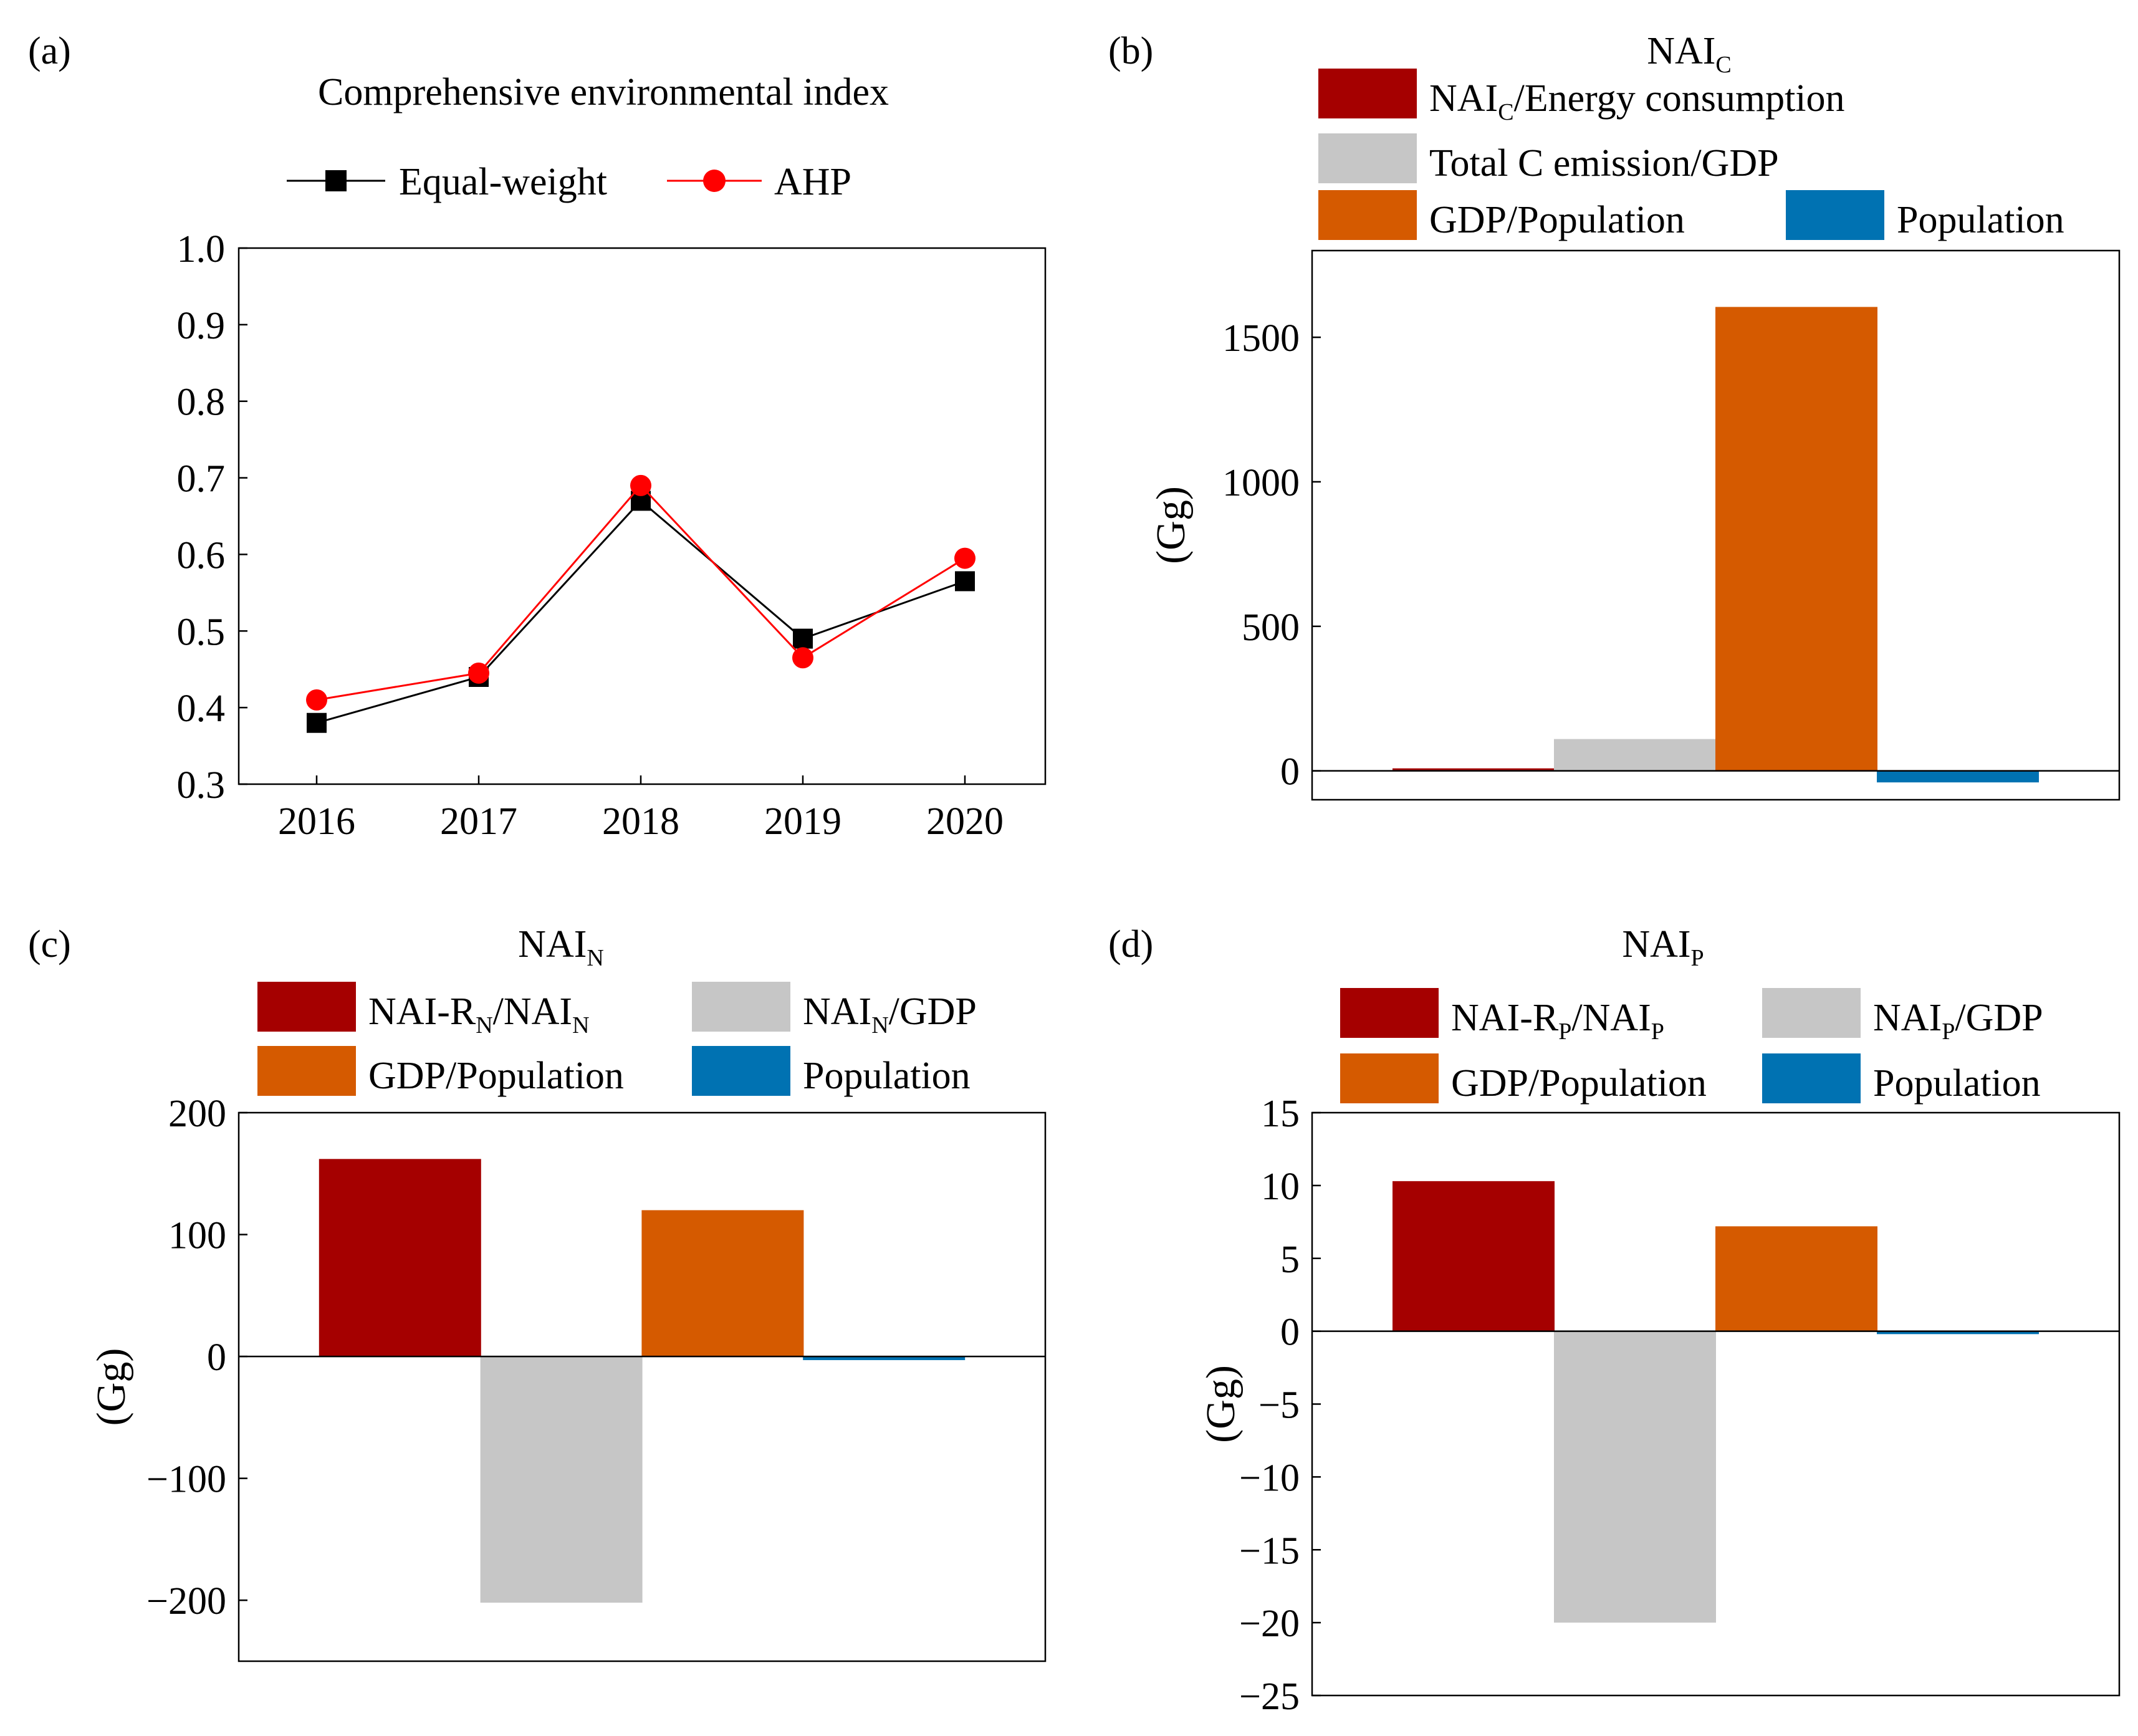 The width and height of the screenshot is (2138, 1736). I want to click on x-tick-label: 2019, so click(802, 821).